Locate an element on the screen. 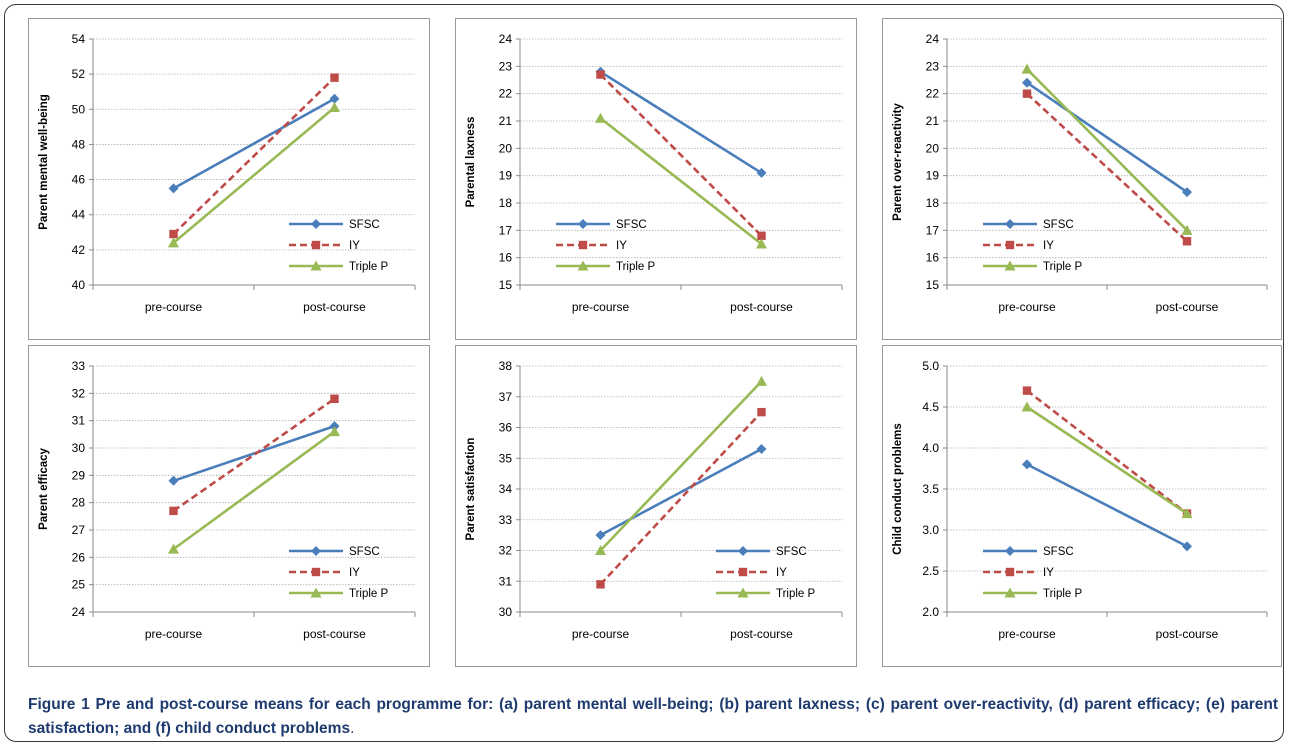  y-tick-label: 16 is located at coordinates (933, 258).